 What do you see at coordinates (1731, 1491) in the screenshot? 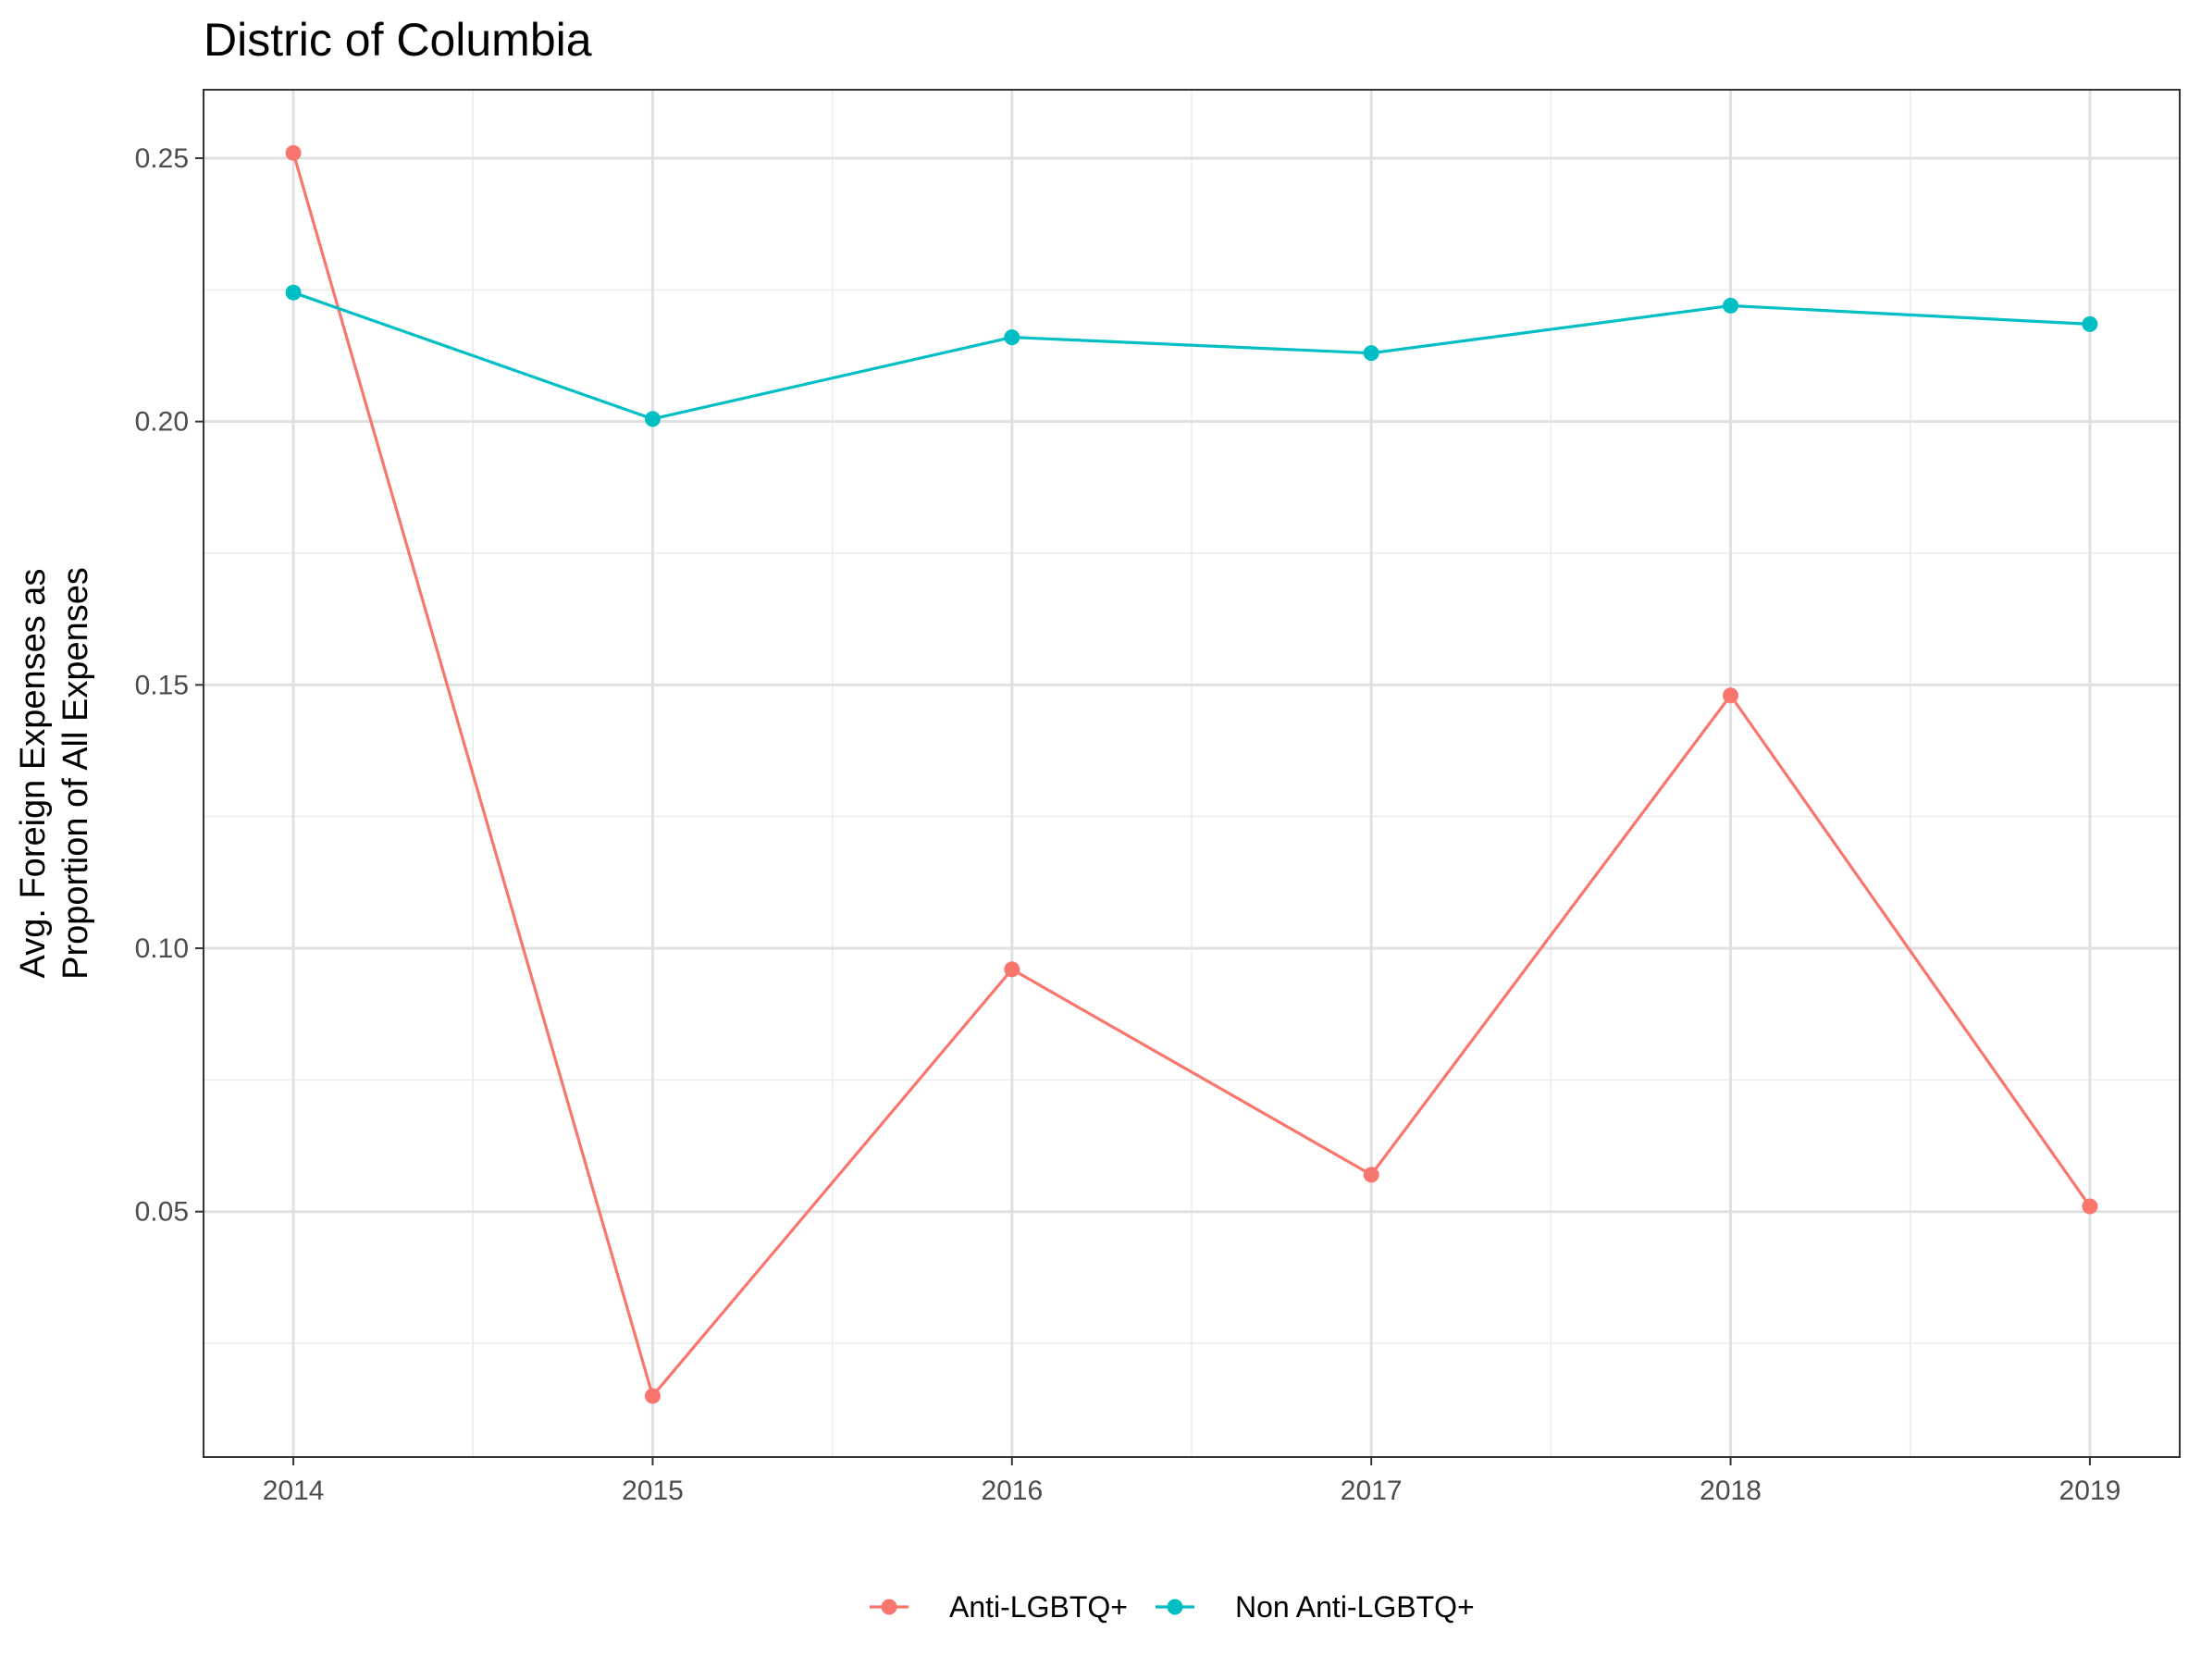
I see `x-tick-label: 2018` at bounding box center [1731, 1491].